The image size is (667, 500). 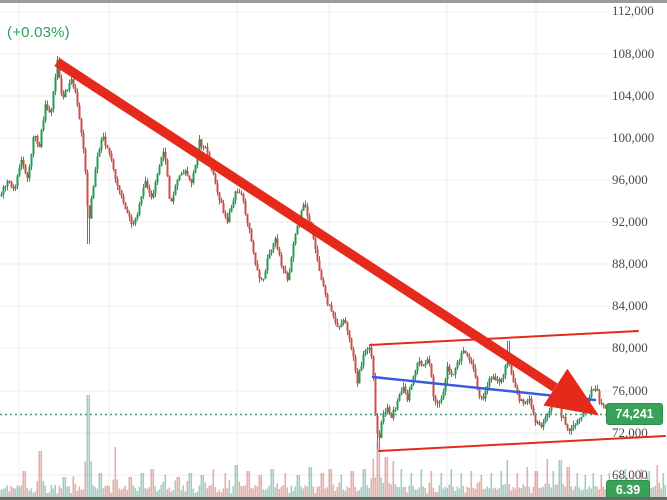 I want to click on y-axis-label: 104,000, so click(x=633, y=95).